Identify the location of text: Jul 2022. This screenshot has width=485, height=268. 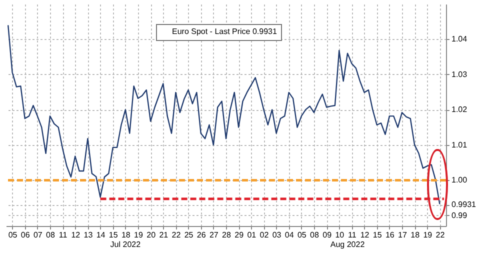
(126, 244).